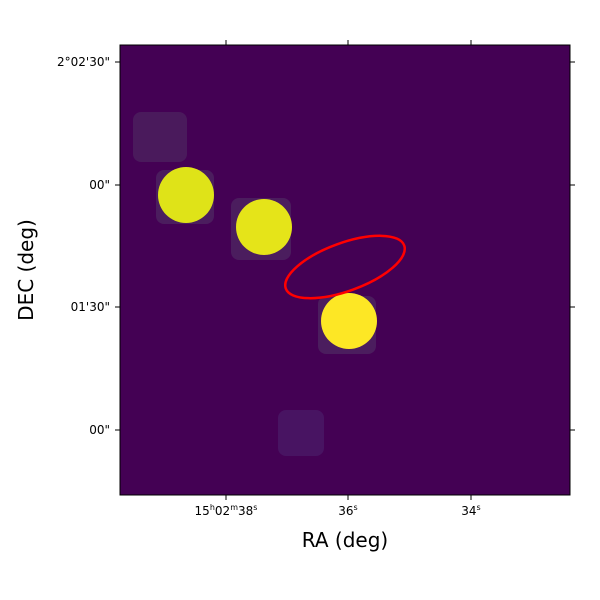 The image size is (600, 600). I want to click on faint-patch-bottom, so click(301, 433).